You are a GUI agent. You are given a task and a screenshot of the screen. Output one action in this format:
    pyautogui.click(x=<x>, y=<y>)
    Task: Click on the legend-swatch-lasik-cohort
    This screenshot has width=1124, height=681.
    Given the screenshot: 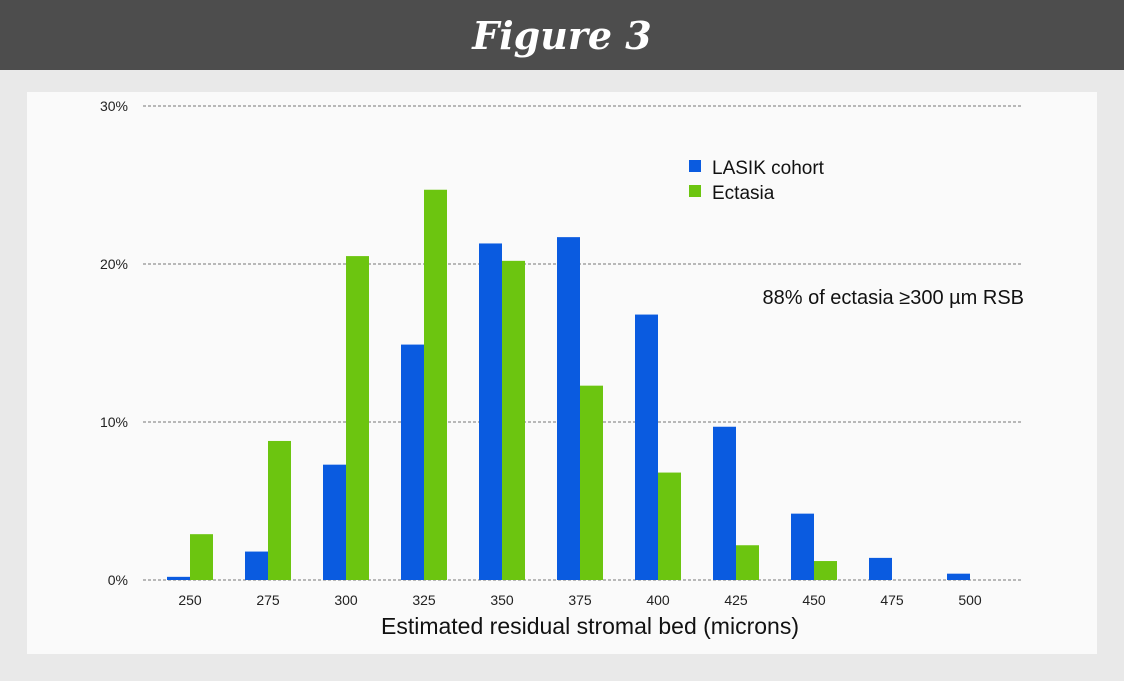 What is the action you would take?
    pyautogui.click(x=695, y=166)
    